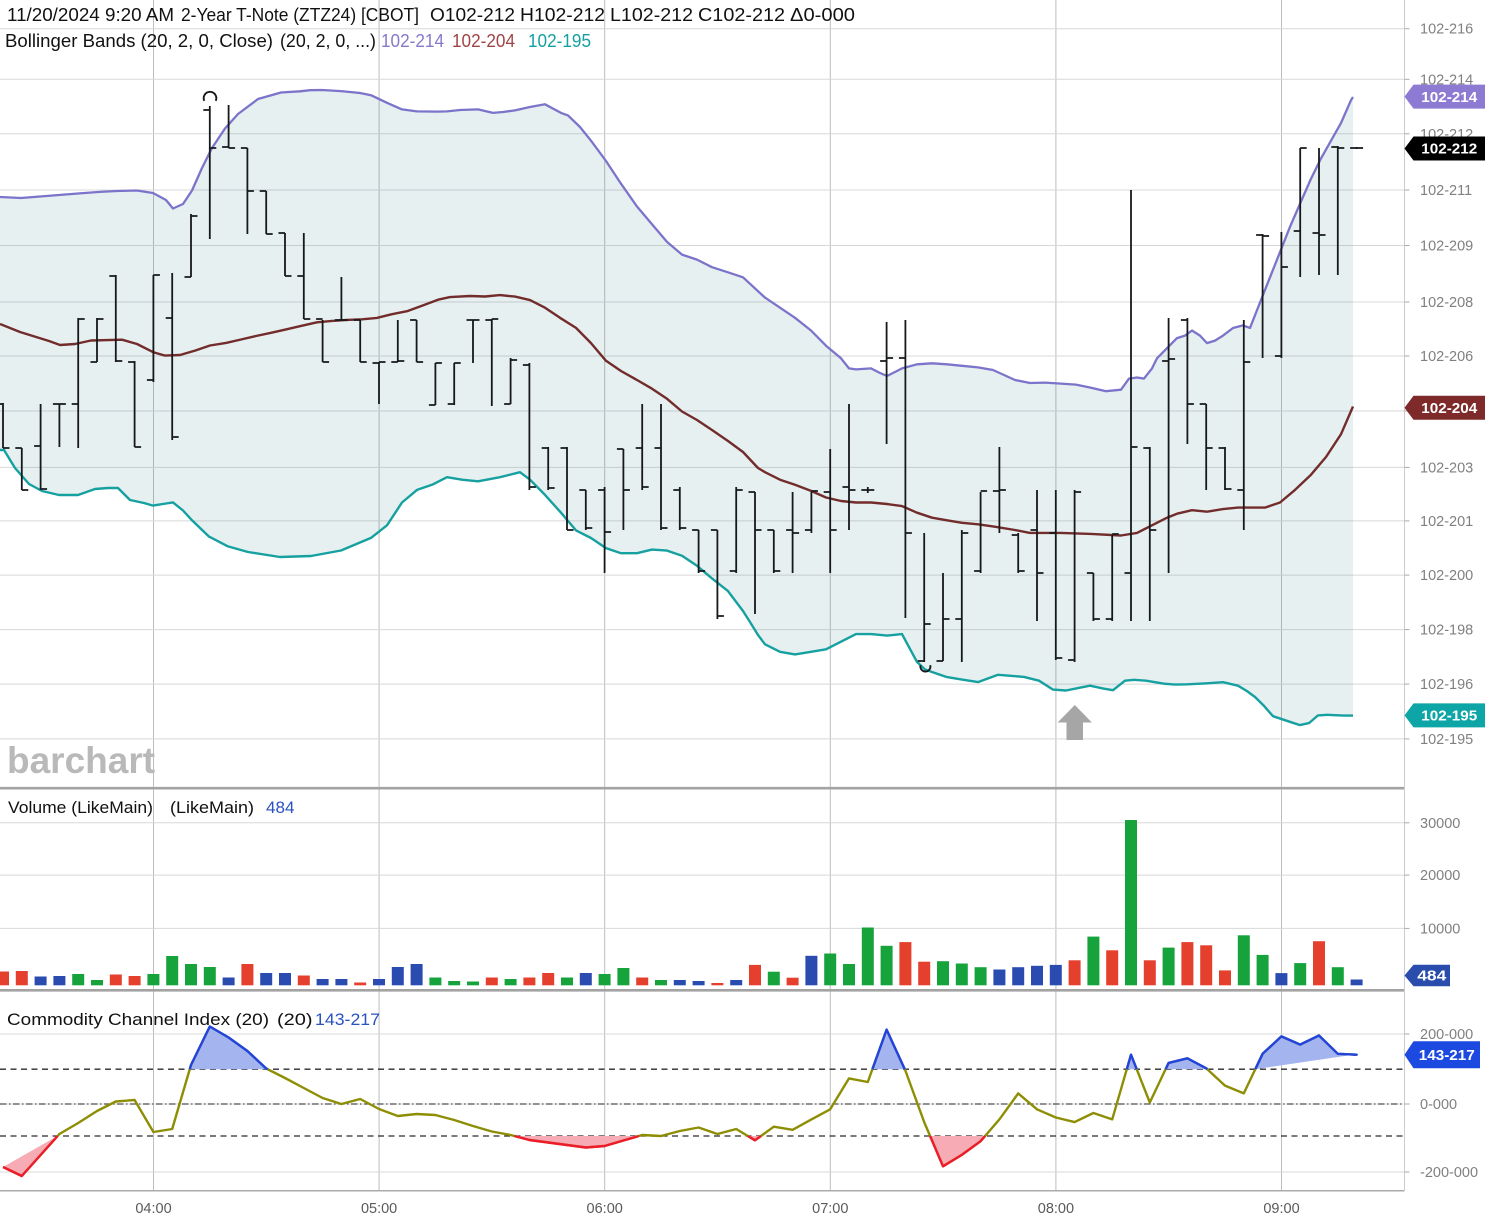  I want to click on svg-text: 06:00, so click(605, 1209).